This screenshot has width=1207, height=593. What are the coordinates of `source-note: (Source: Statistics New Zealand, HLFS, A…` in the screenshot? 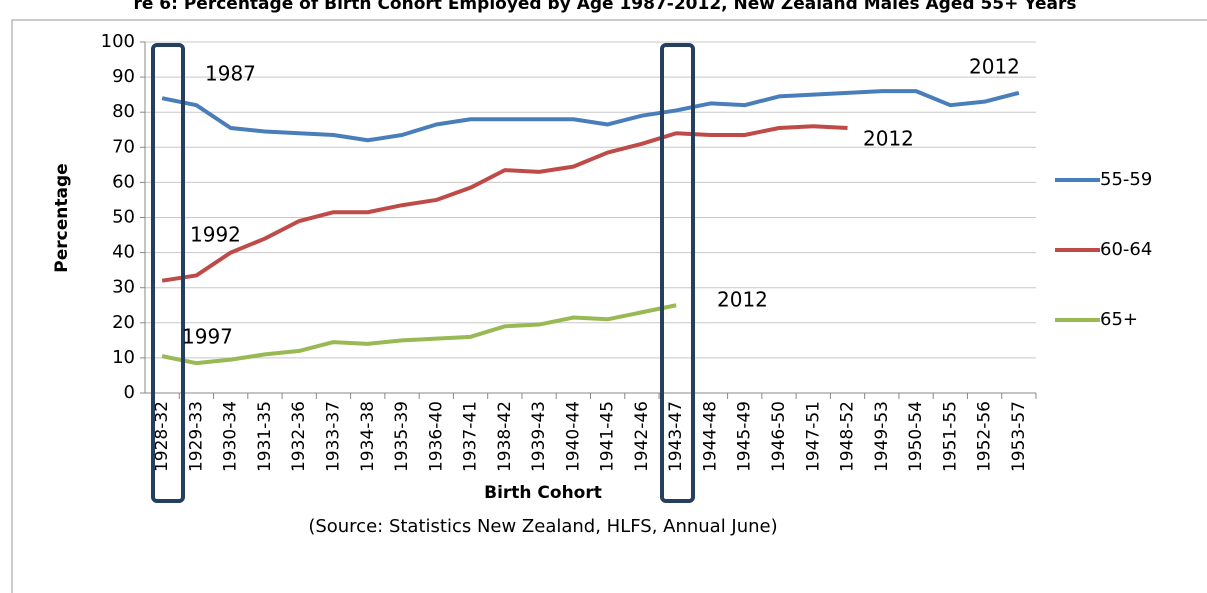 It's located at (542, 526).